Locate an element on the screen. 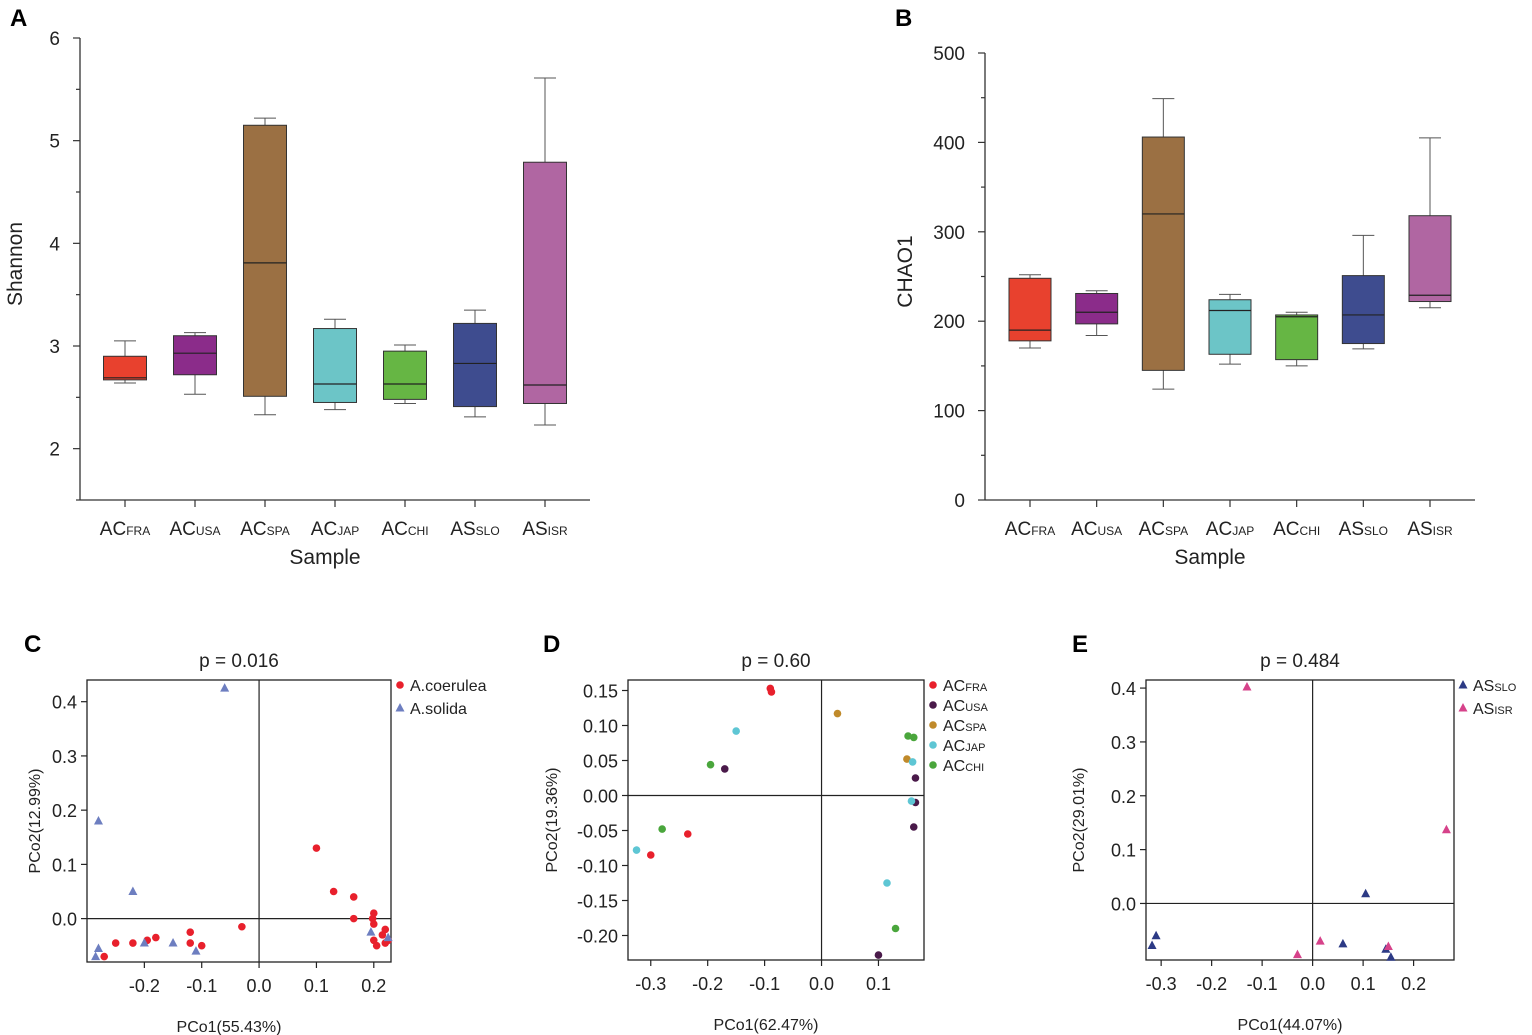 Image resolution: width=1532 pixels, height=1035 pixels. y-tick-label: 0 is located at coordinates (959, 501).